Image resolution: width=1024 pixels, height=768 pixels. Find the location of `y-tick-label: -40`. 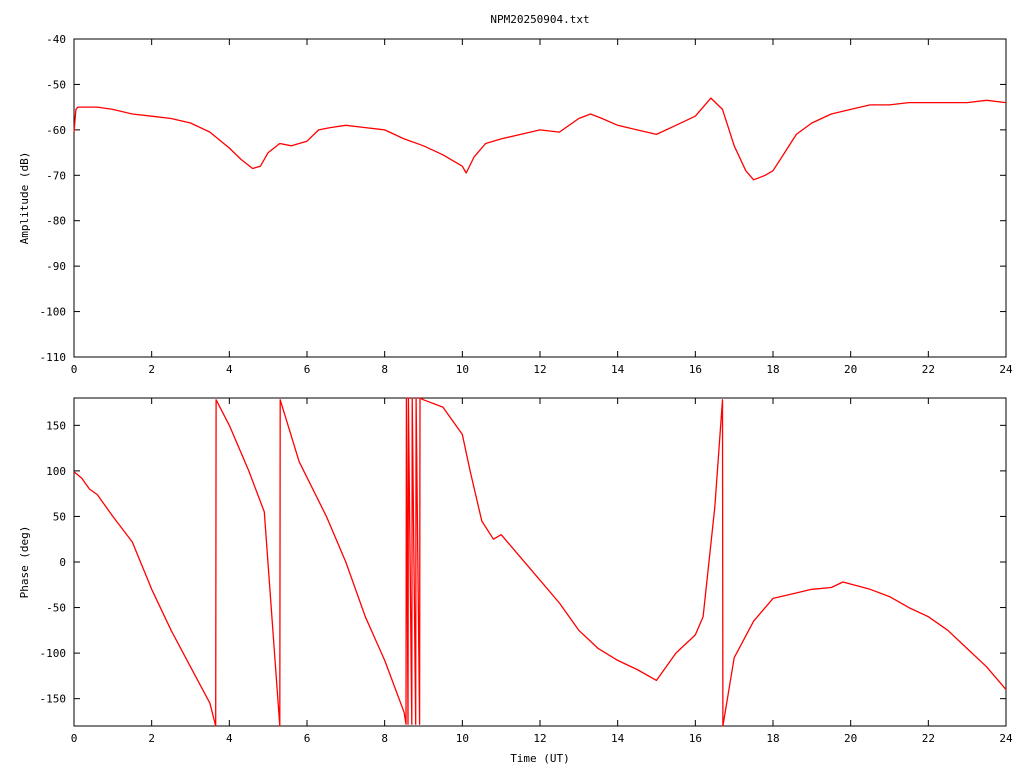

y-tick-label: -40 is located at coordinates (56, 39).